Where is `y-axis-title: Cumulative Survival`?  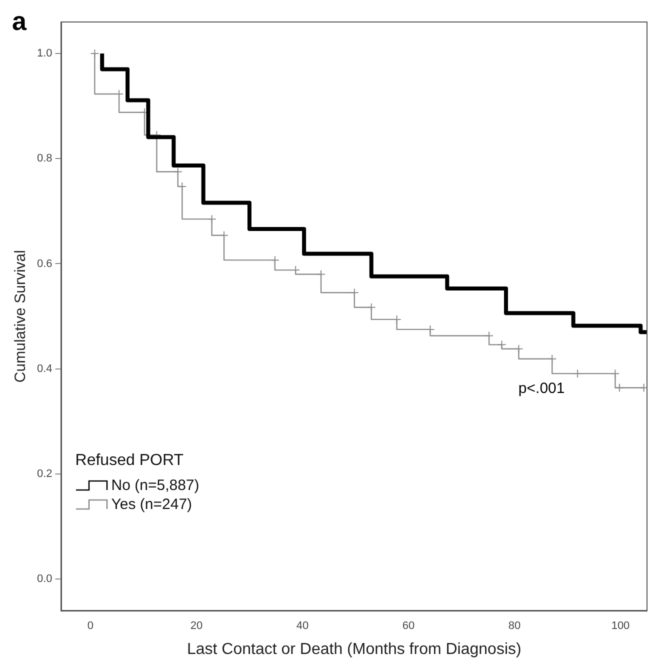 y-axis-title: Cumulative Survival is located at coordinates (21, 316).